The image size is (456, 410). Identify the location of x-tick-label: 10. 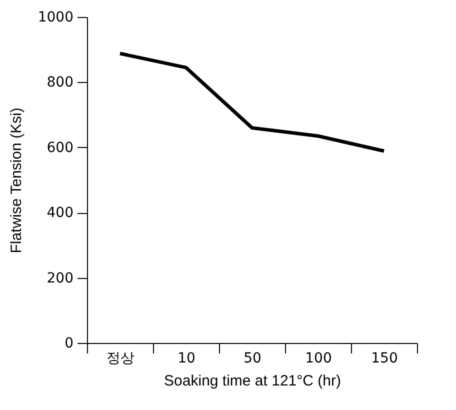
(187, 358).